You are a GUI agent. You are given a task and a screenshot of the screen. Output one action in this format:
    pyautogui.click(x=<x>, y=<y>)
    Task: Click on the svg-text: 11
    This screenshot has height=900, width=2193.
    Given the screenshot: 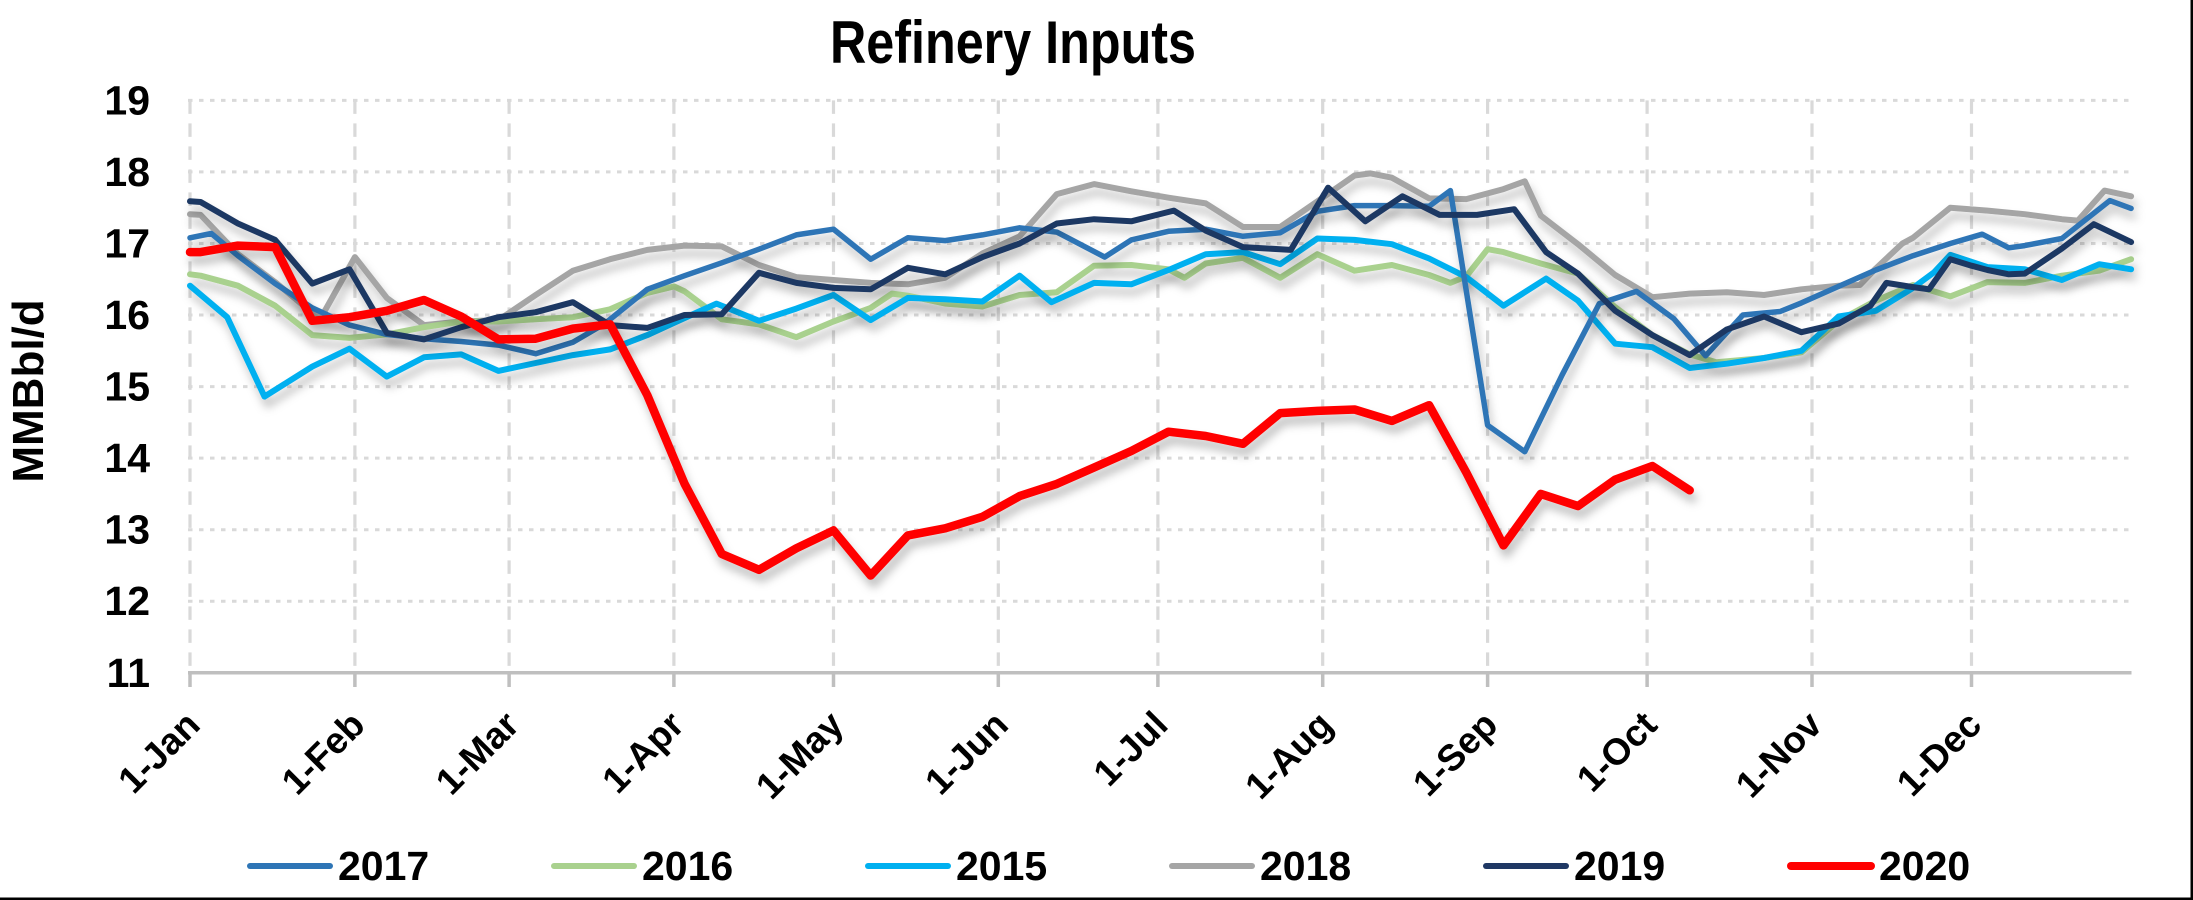 What is the action you would take?
    pyautogui.click(x=128, y=673)
    